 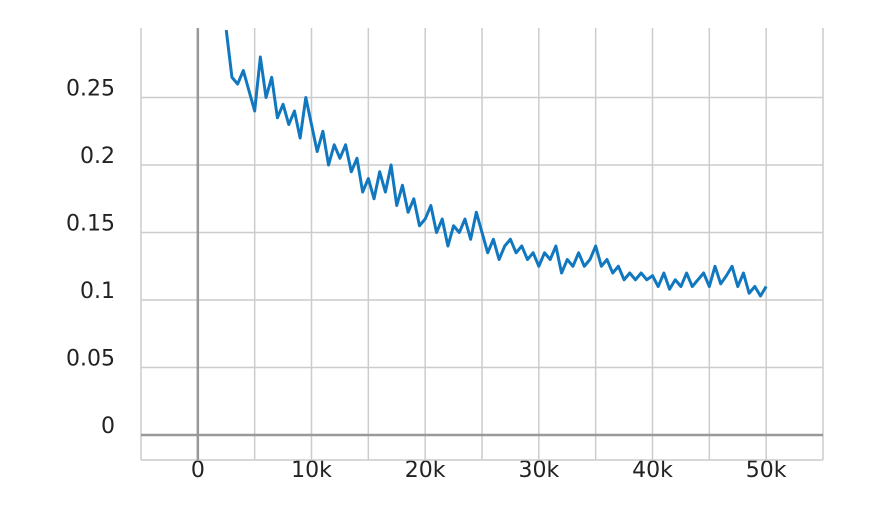 What do you see at coordinates (311, 470) in the screenshot?
I see `x-tick-label: 10k` at bounding box center [311, 470].